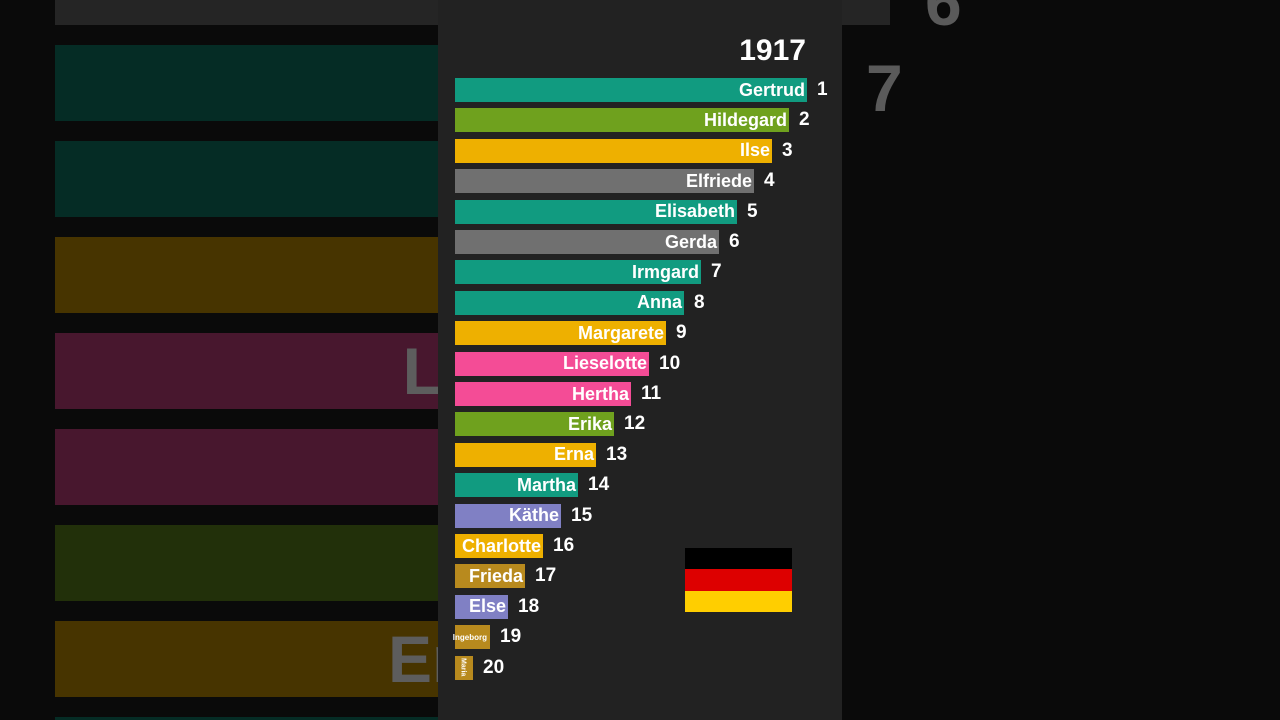  Describe the element at coordinates (613, 150) in the screenshot. I see `bar-ilse: Ilse` at that location.